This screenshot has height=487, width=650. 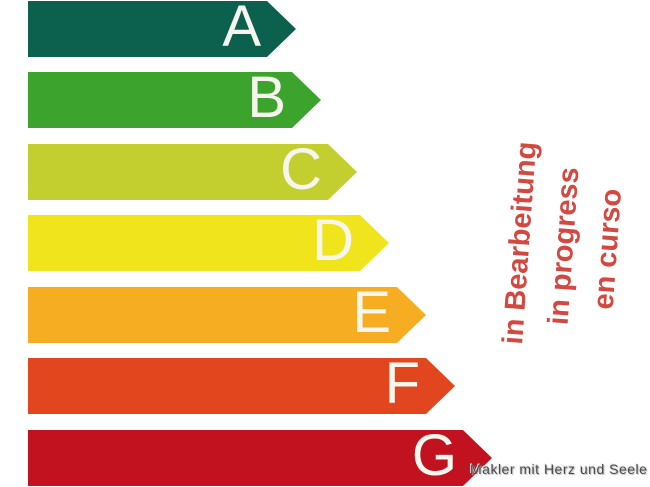 What do you see at coordinates (402, 383) in the screenshot?
I see `energy-class-label: F` at bounding box center [402, 383].